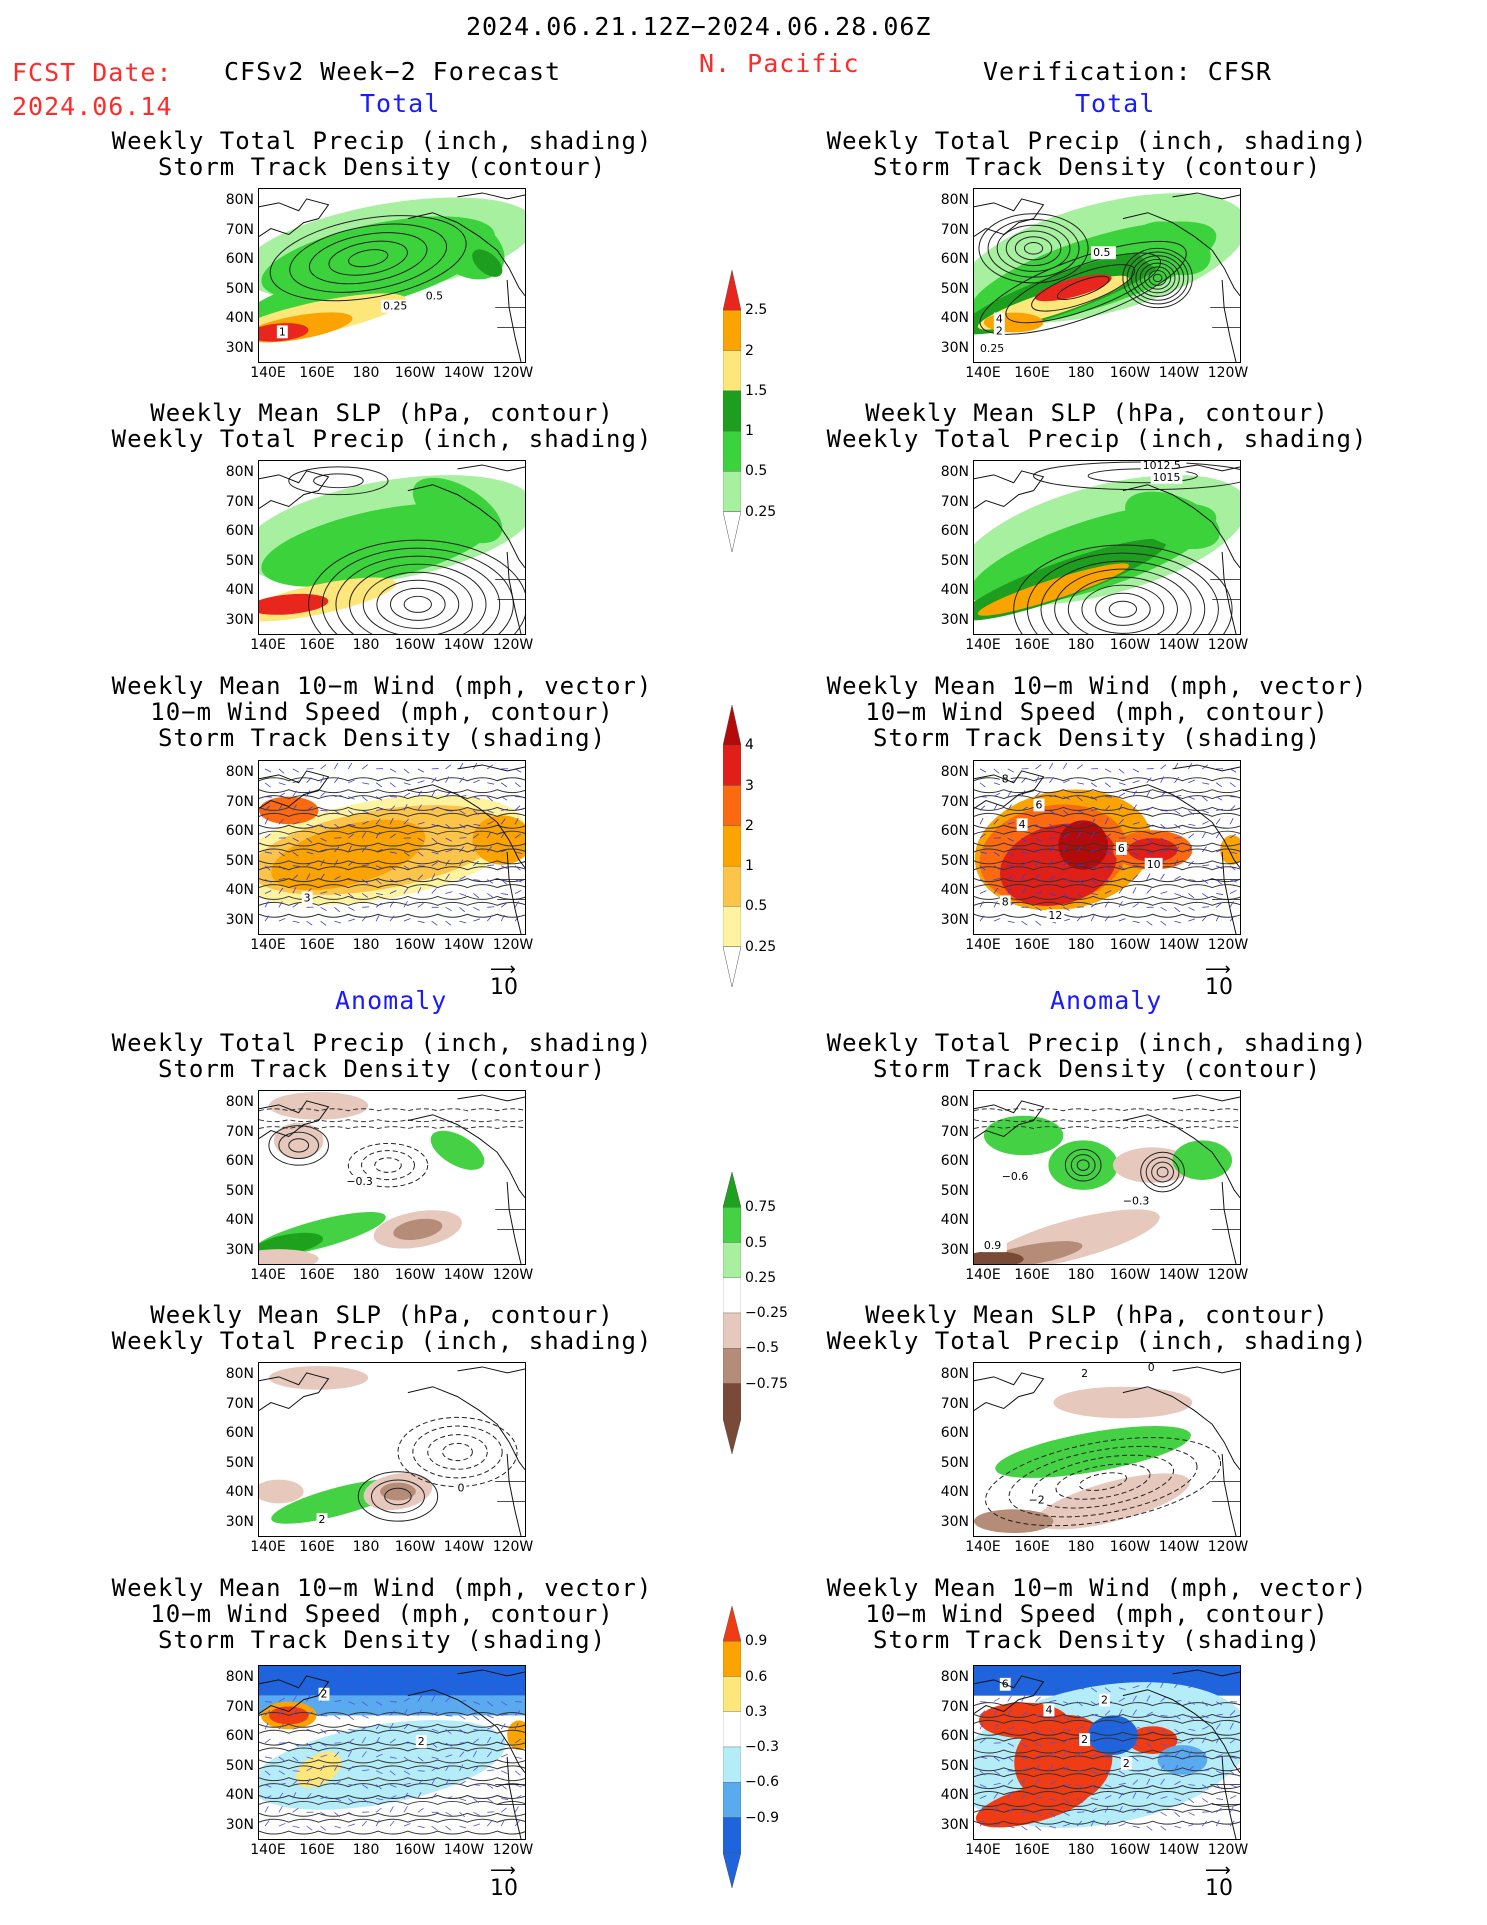 The height and width of the screenshot is (1925, 1487). I want to click on vector-ref-anom-left: ⟶ 10, so click(504, 1881).